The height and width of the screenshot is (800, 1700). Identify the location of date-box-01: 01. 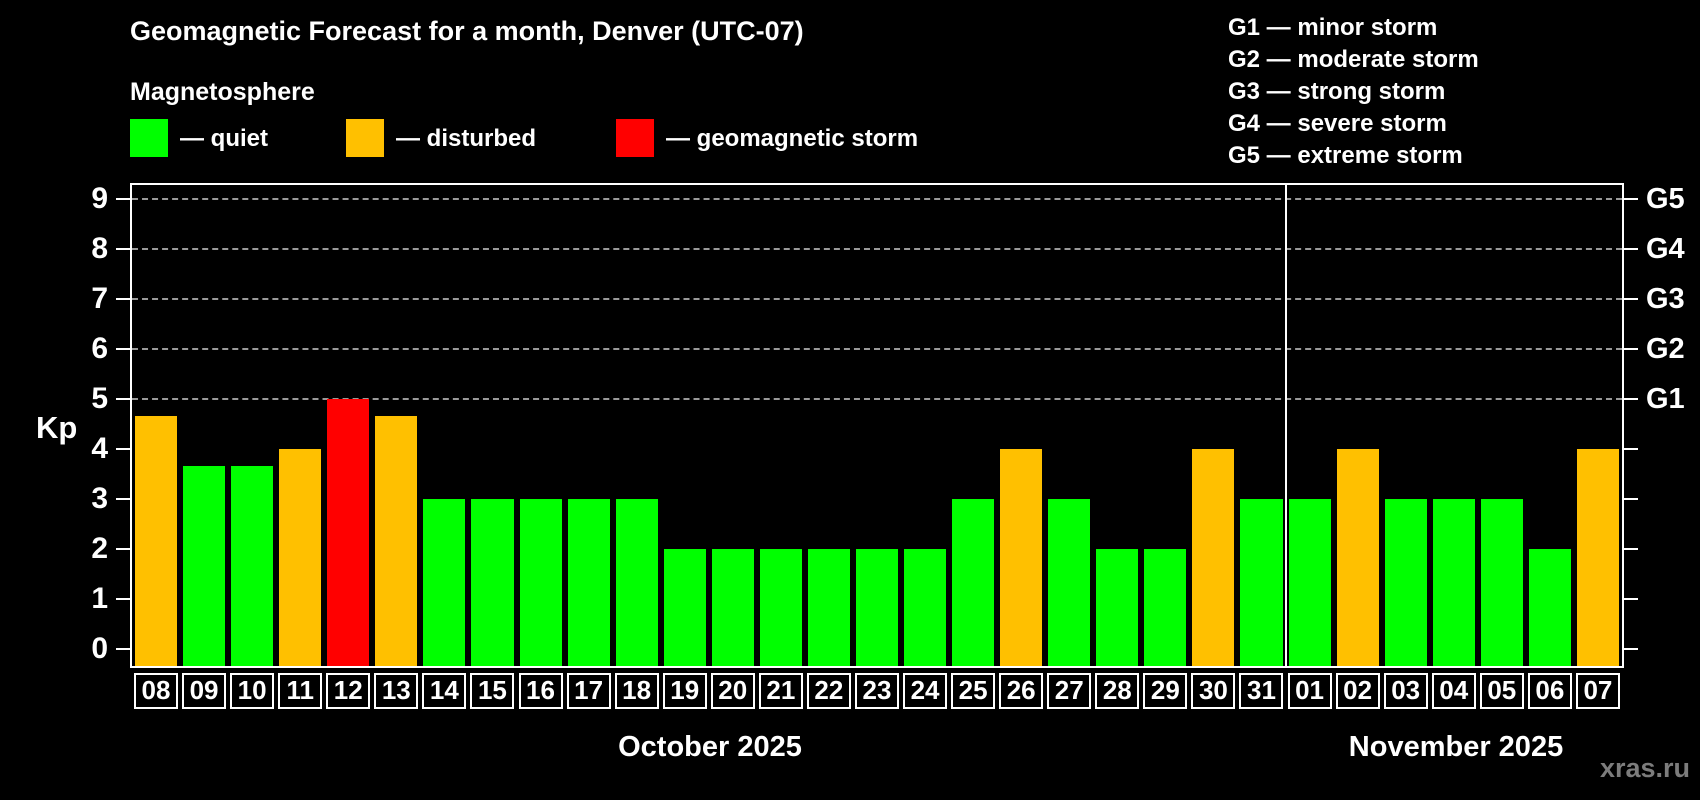
(1309, 691).